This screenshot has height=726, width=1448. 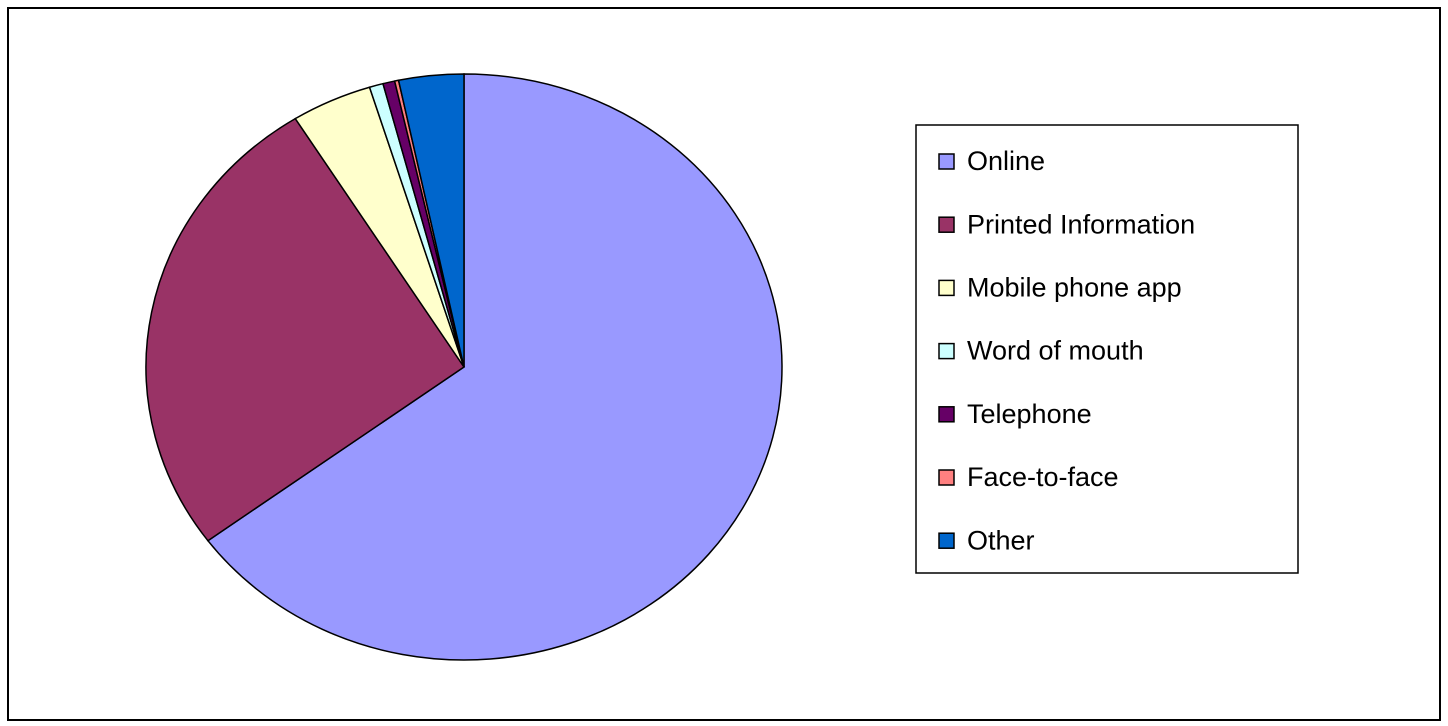 What do you see at coordinates (1029, 414) in the screenshot?
I see `legend-label: Telephone` at bounding box center [1029, 414].